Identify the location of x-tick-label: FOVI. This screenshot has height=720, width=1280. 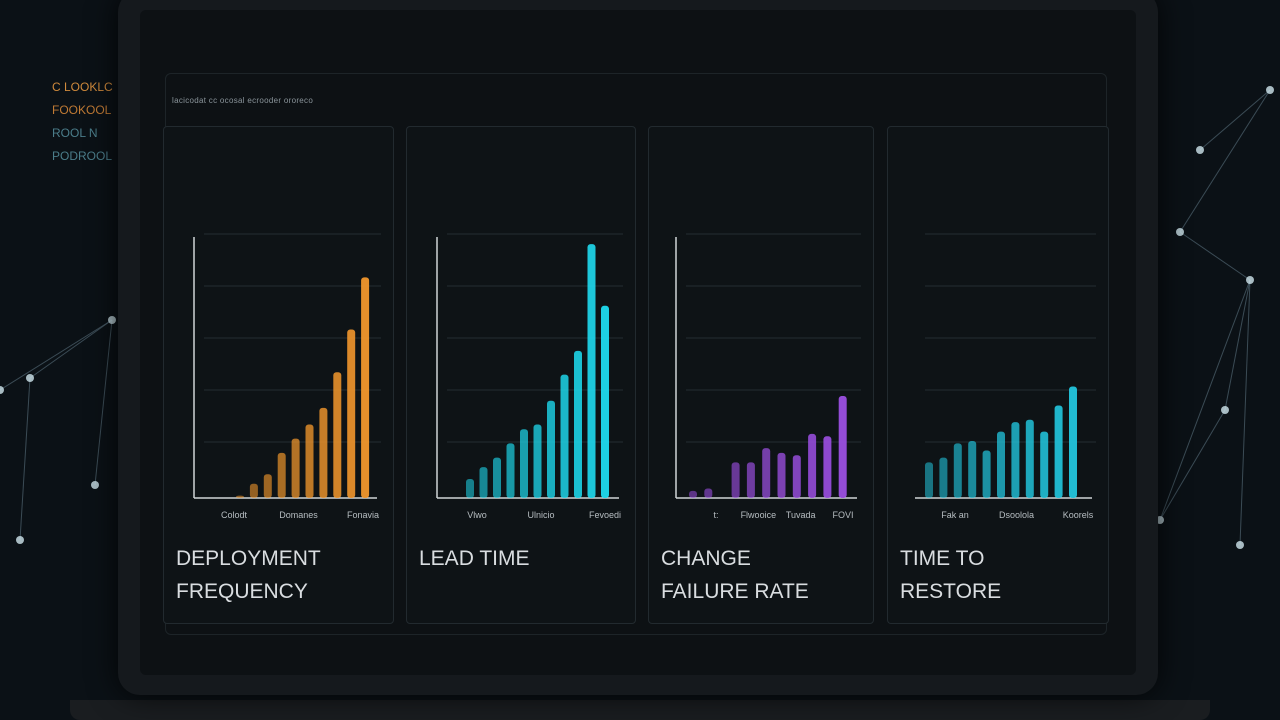
(842, 515).